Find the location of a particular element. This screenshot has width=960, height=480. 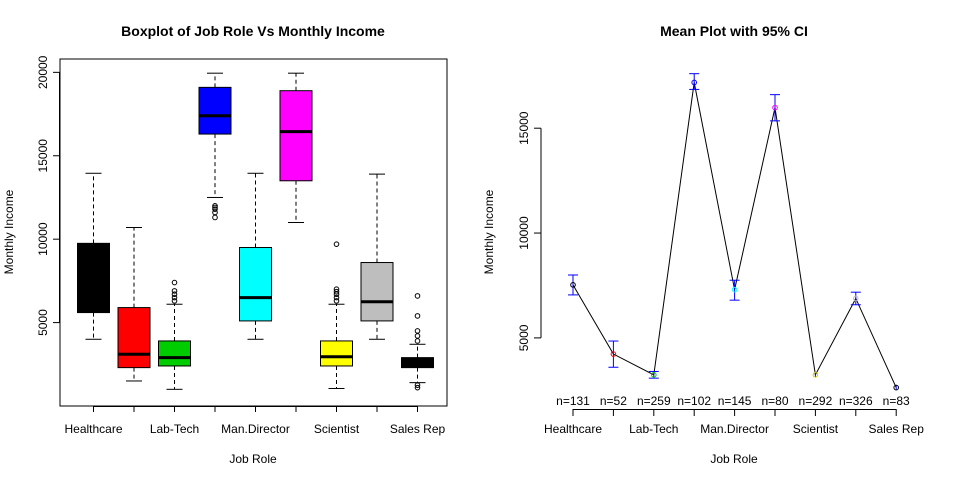

right-x-tick-label: Lab-Tech is located at coordinates (653, 429).